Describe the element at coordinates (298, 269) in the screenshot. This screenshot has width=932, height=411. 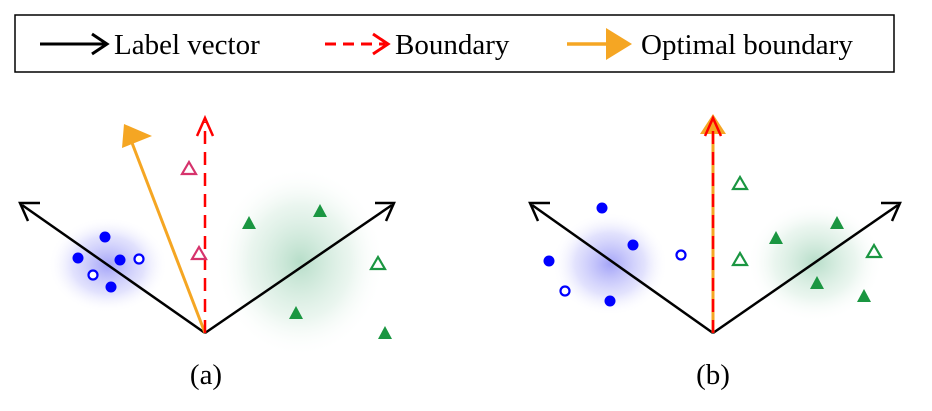
I see `panel-a-label-vector-right` at that location.